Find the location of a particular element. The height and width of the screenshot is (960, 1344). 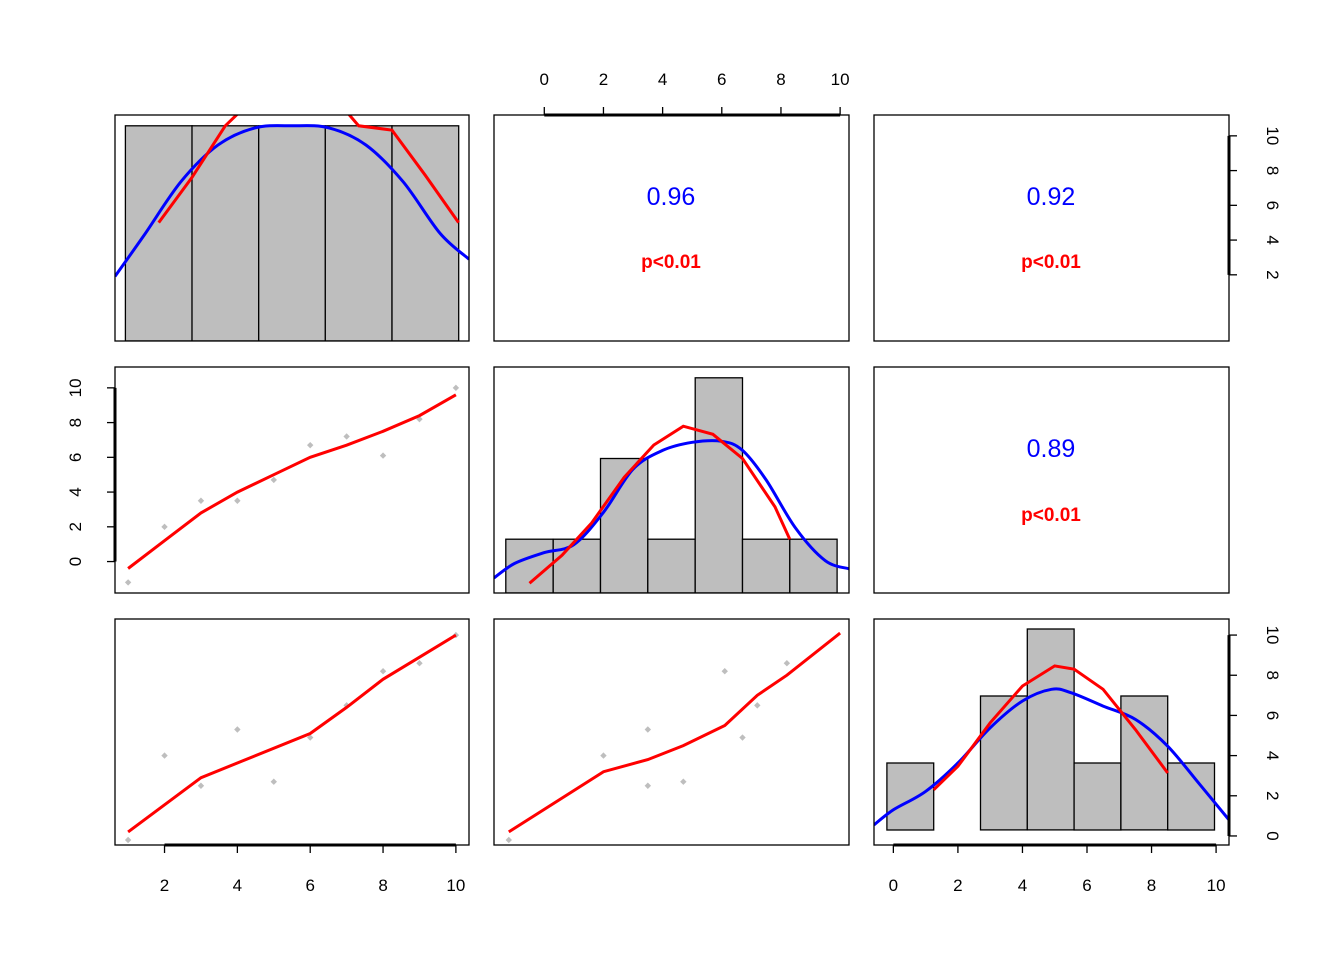

correlation-value: 0.89 is located at coordinates (1051, 449).